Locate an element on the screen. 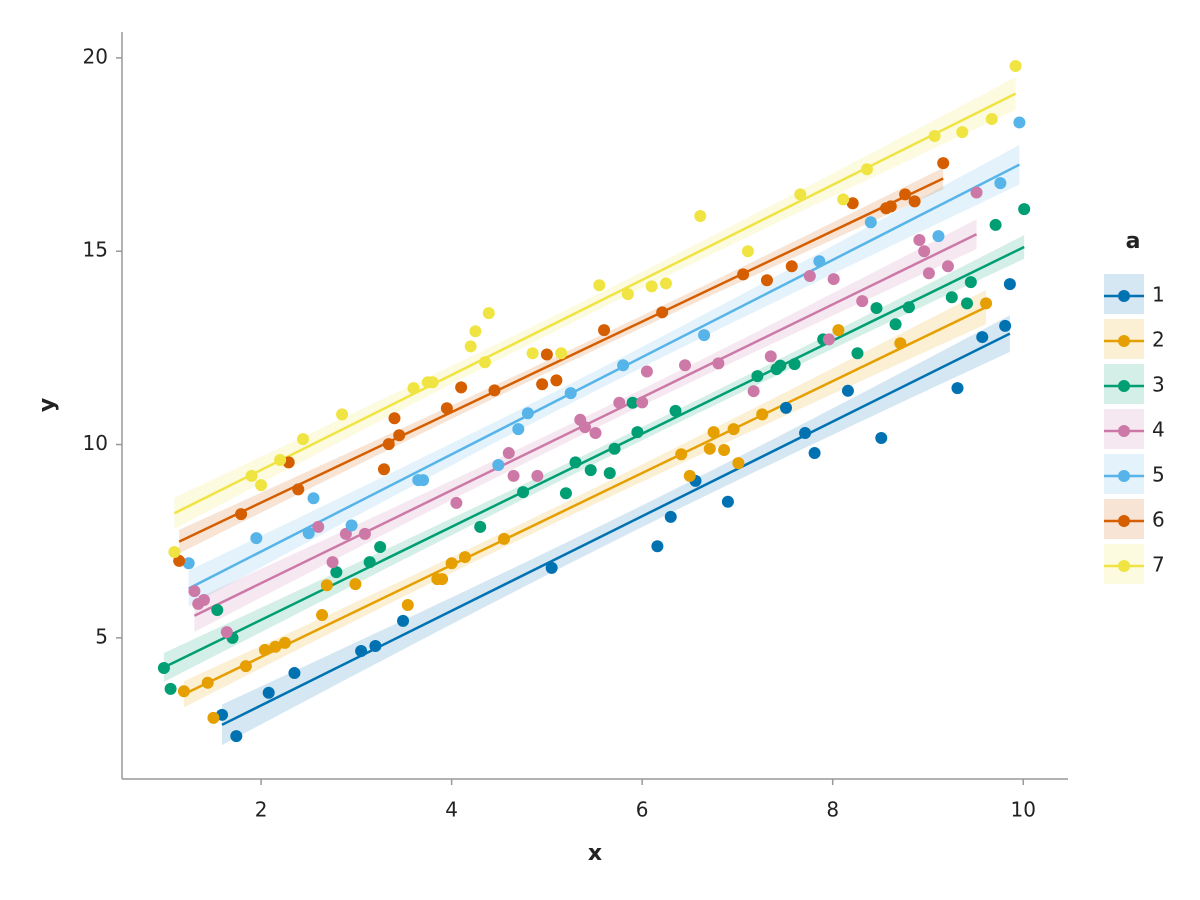 This screenshot has width=1200, height=900. y-tick-label: 20 is located at coordinates (95, 56).